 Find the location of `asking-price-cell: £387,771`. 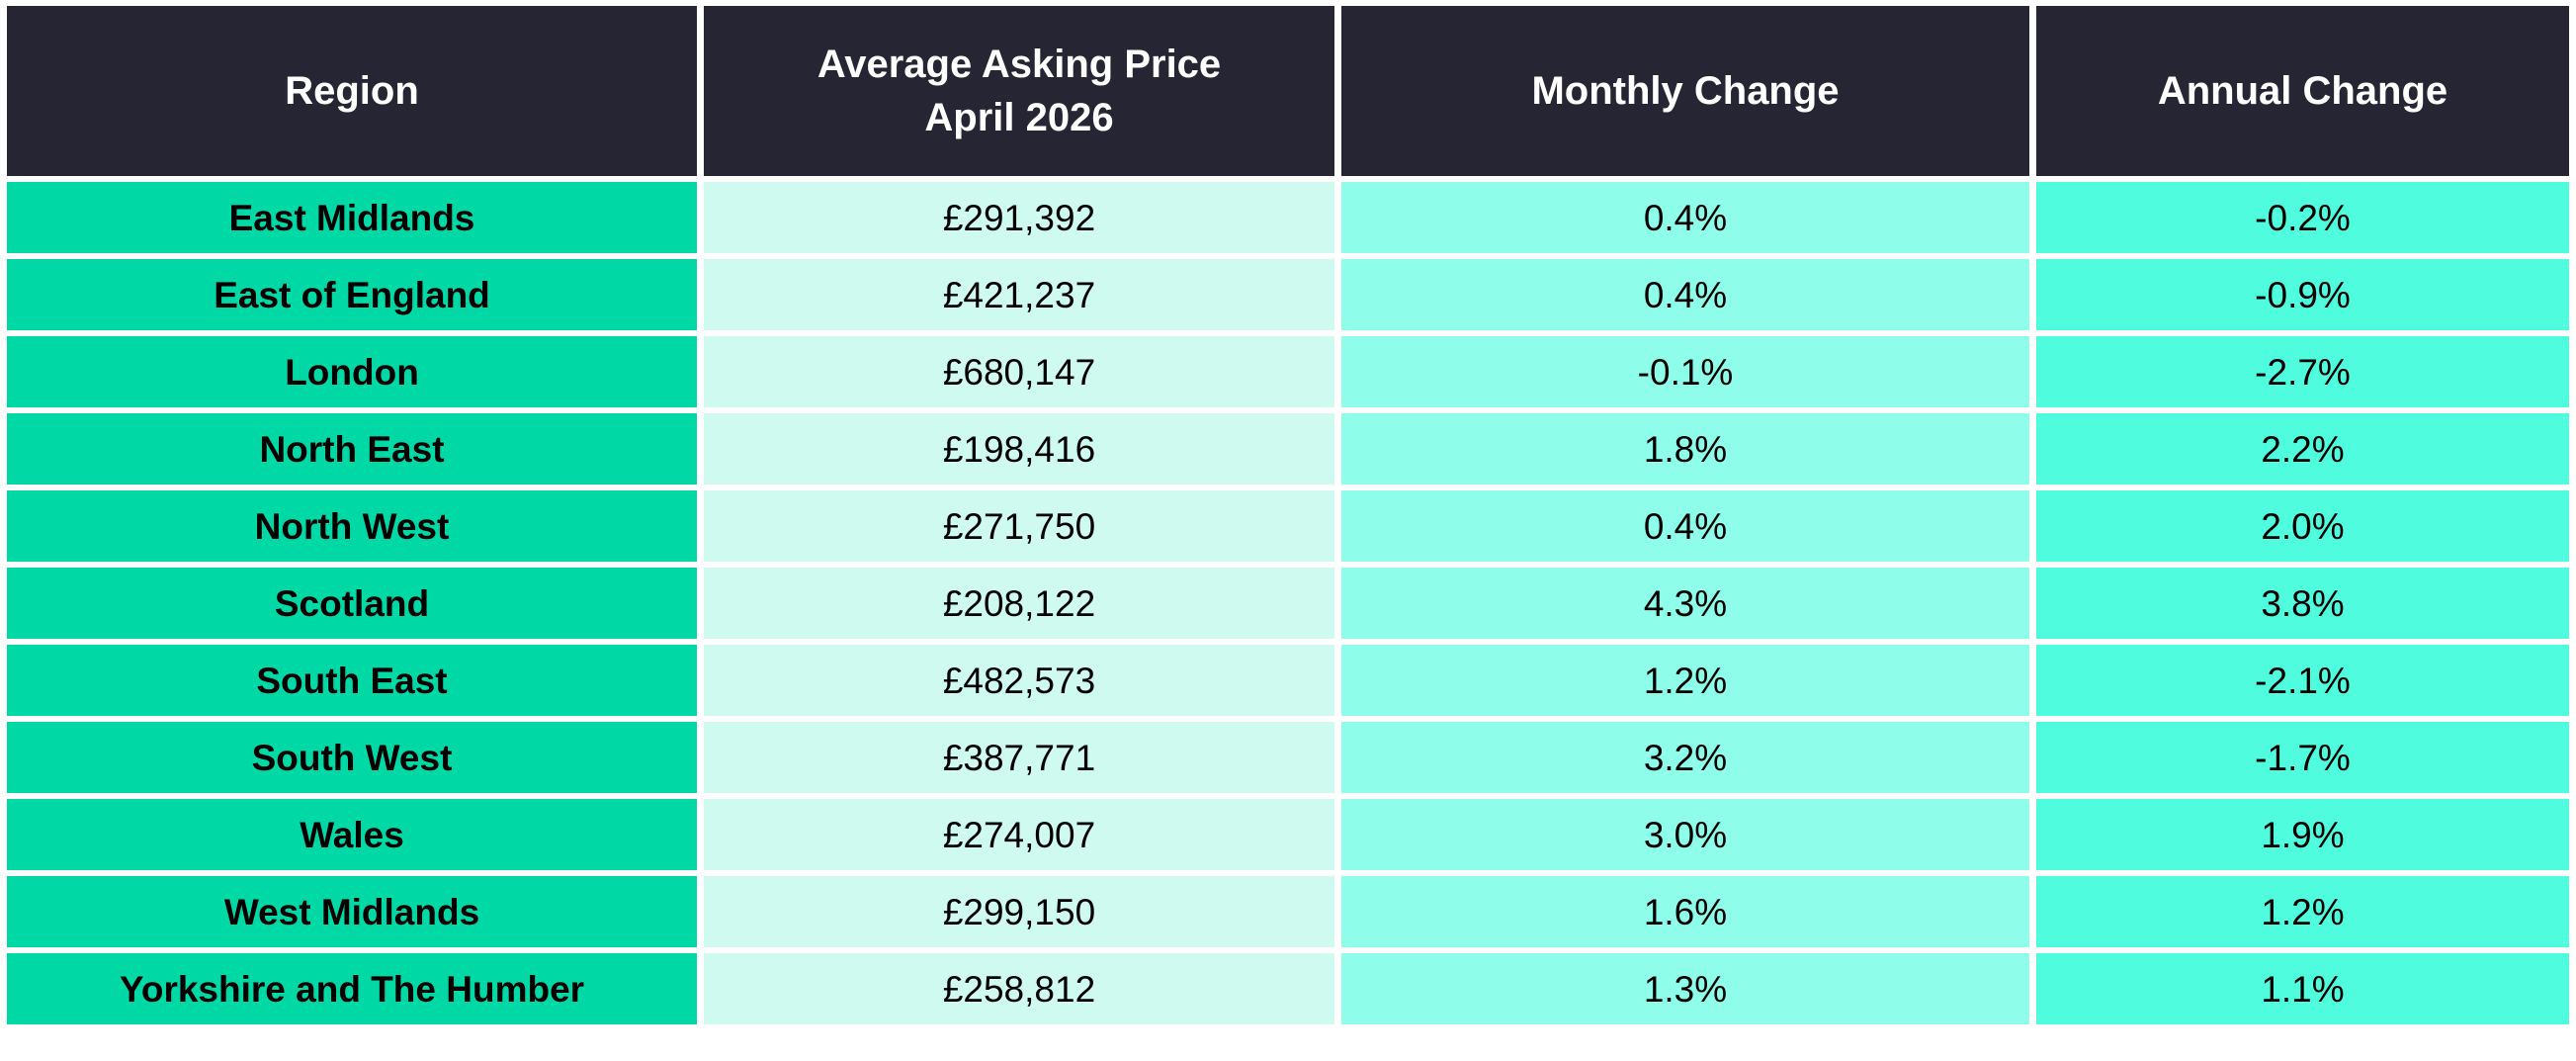

asking-price-cell: £387,771 is located at coordinates (1019, 758).